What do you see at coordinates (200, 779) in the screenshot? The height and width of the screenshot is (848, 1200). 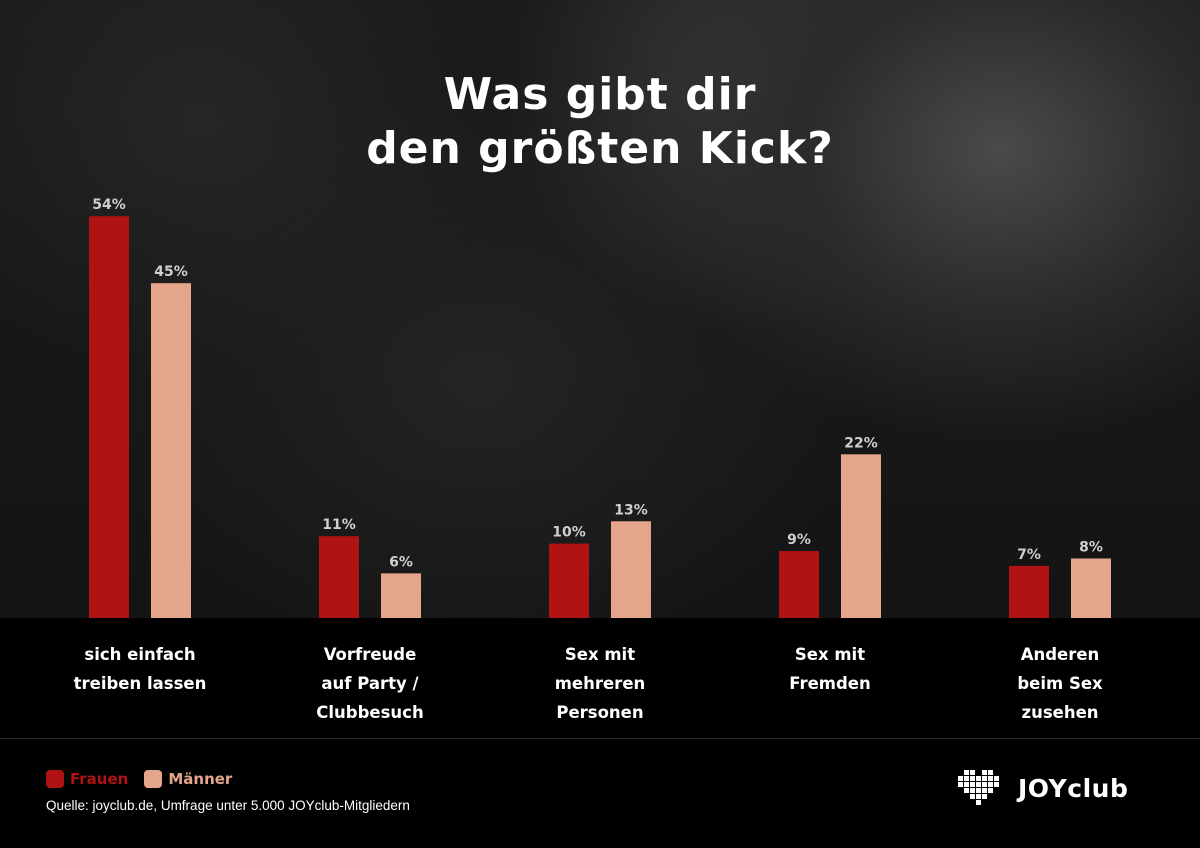 I see `legend-label-maenner: Männer` at bounding box center [200, 779].